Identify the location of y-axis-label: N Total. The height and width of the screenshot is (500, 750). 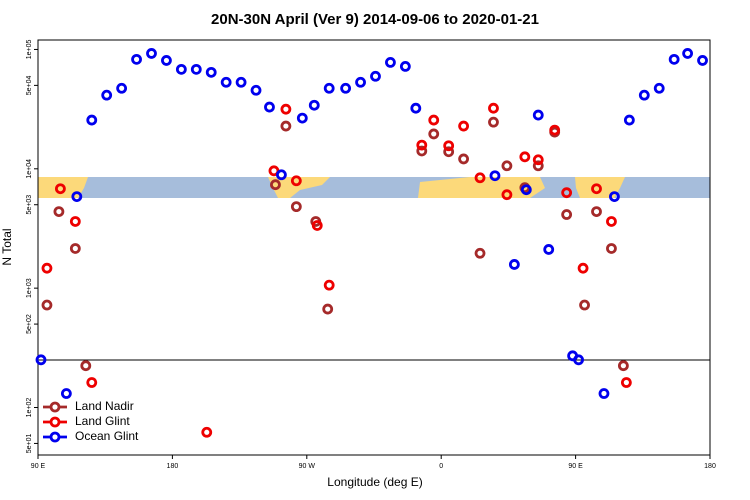
(7, 246).